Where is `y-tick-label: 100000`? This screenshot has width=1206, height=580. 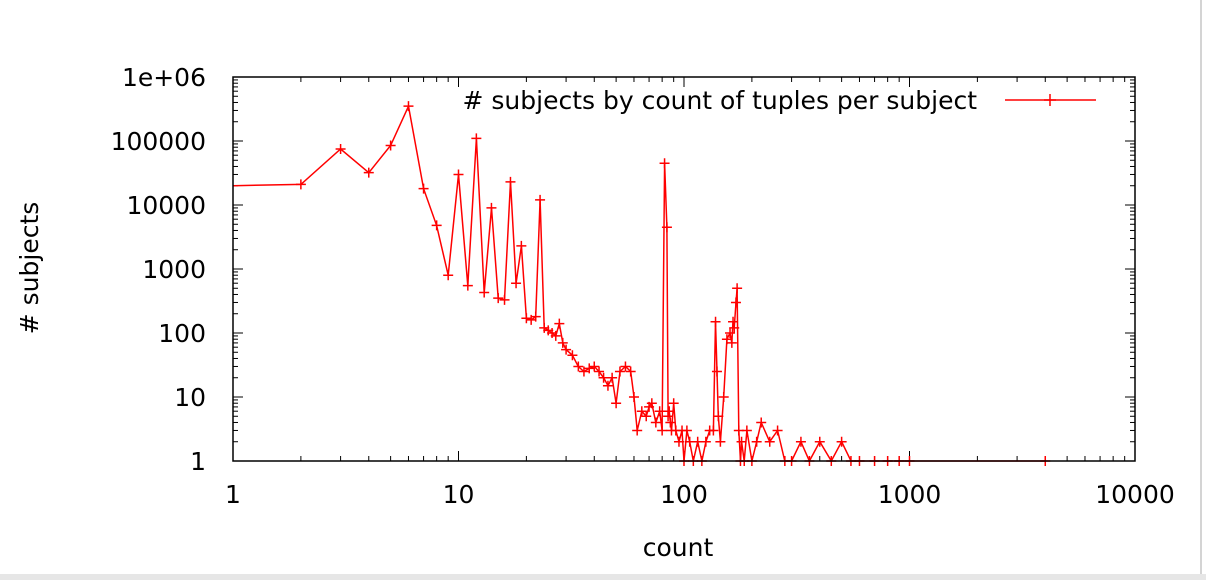
y-tick-label: 100000 is located at coordinates (158, 141).